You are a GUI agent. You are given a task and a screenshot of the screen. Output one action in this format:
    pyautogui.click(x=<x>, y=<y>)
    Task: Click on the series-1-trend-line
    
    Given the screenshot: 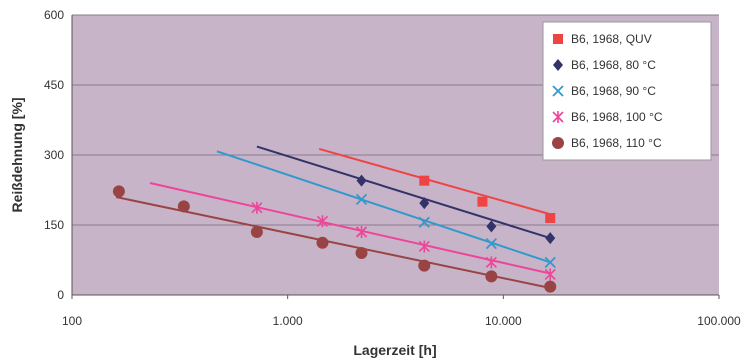 What is the action you would take?
    pyautogui.click(x=434, y=181)
    